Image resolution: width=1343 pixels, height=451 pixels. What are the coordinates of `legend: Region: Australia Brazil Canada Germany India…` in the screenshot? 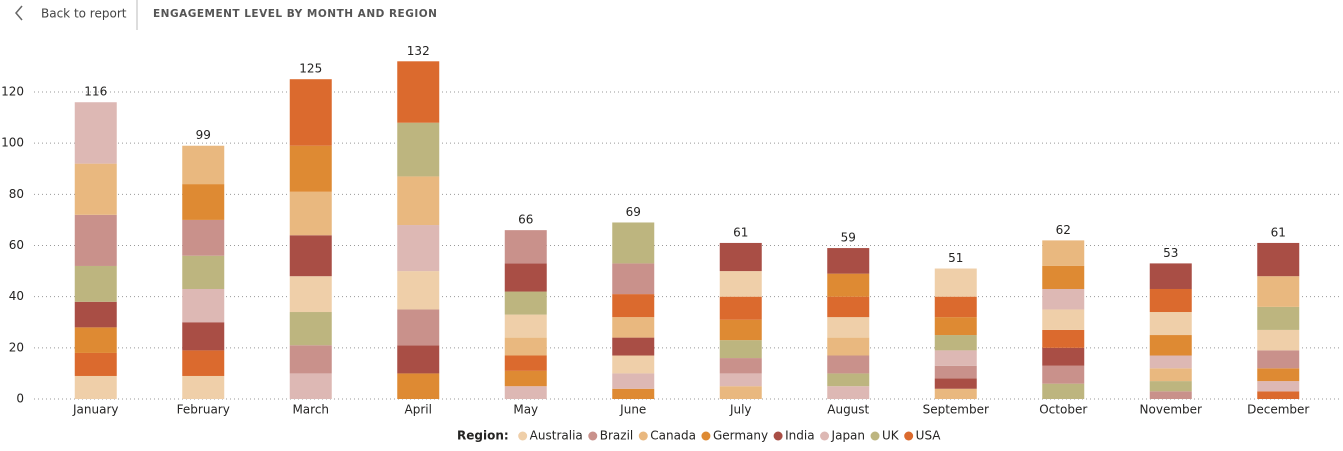 It's located at (699, 436).